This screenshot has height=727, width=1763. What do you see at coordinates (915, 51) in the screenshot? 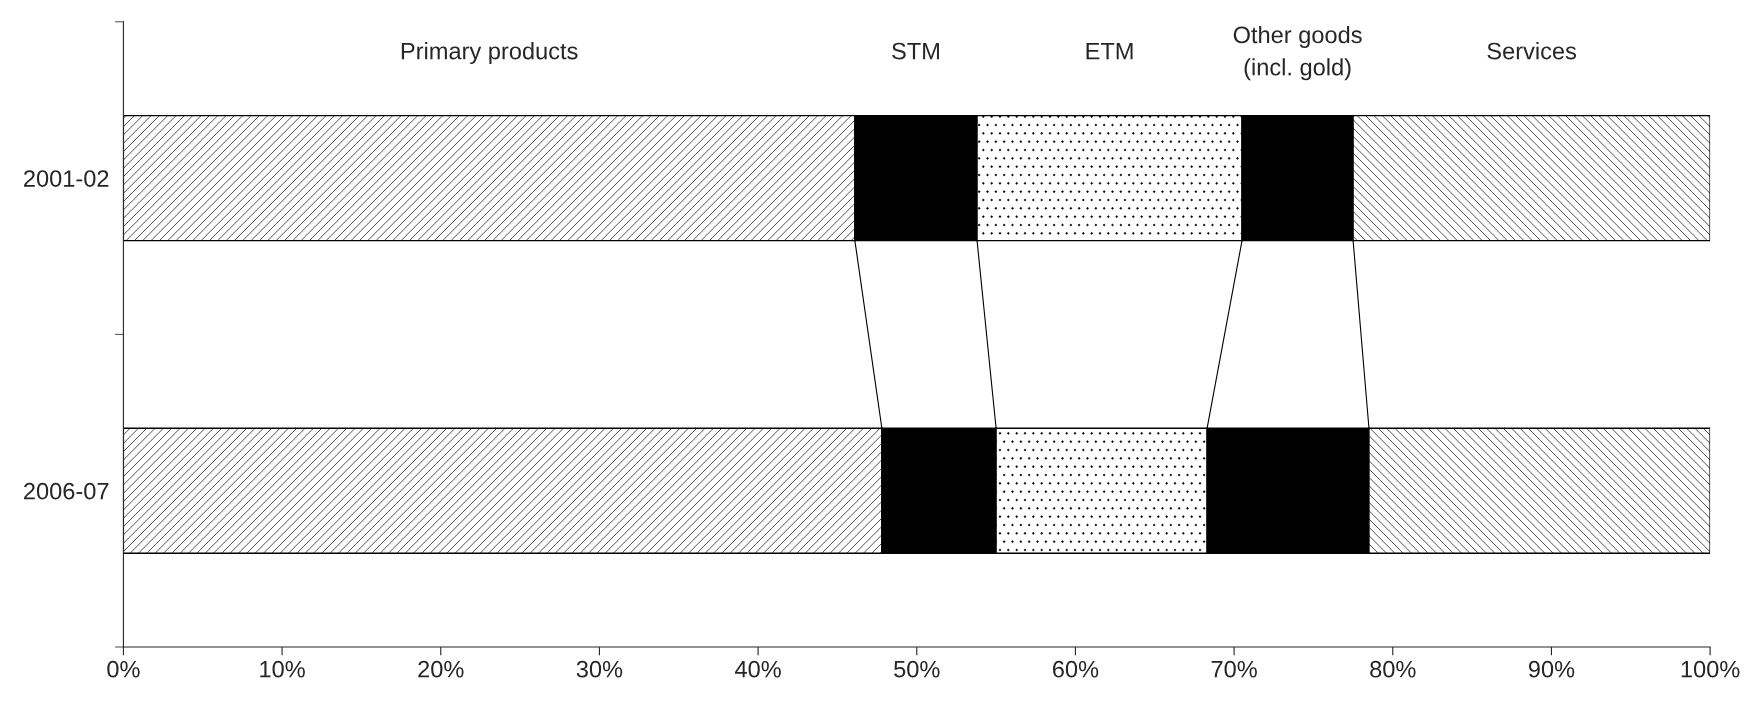
I see `text: STM` at bounding box center [915, 51].